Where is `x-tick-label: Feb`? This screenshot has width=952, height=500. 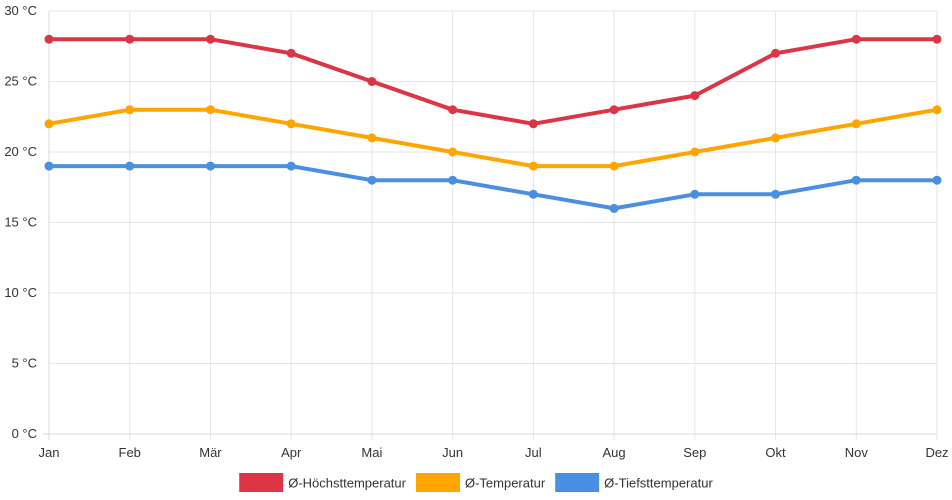
x-tick-label: Feb is located at coordinates (130, 452).